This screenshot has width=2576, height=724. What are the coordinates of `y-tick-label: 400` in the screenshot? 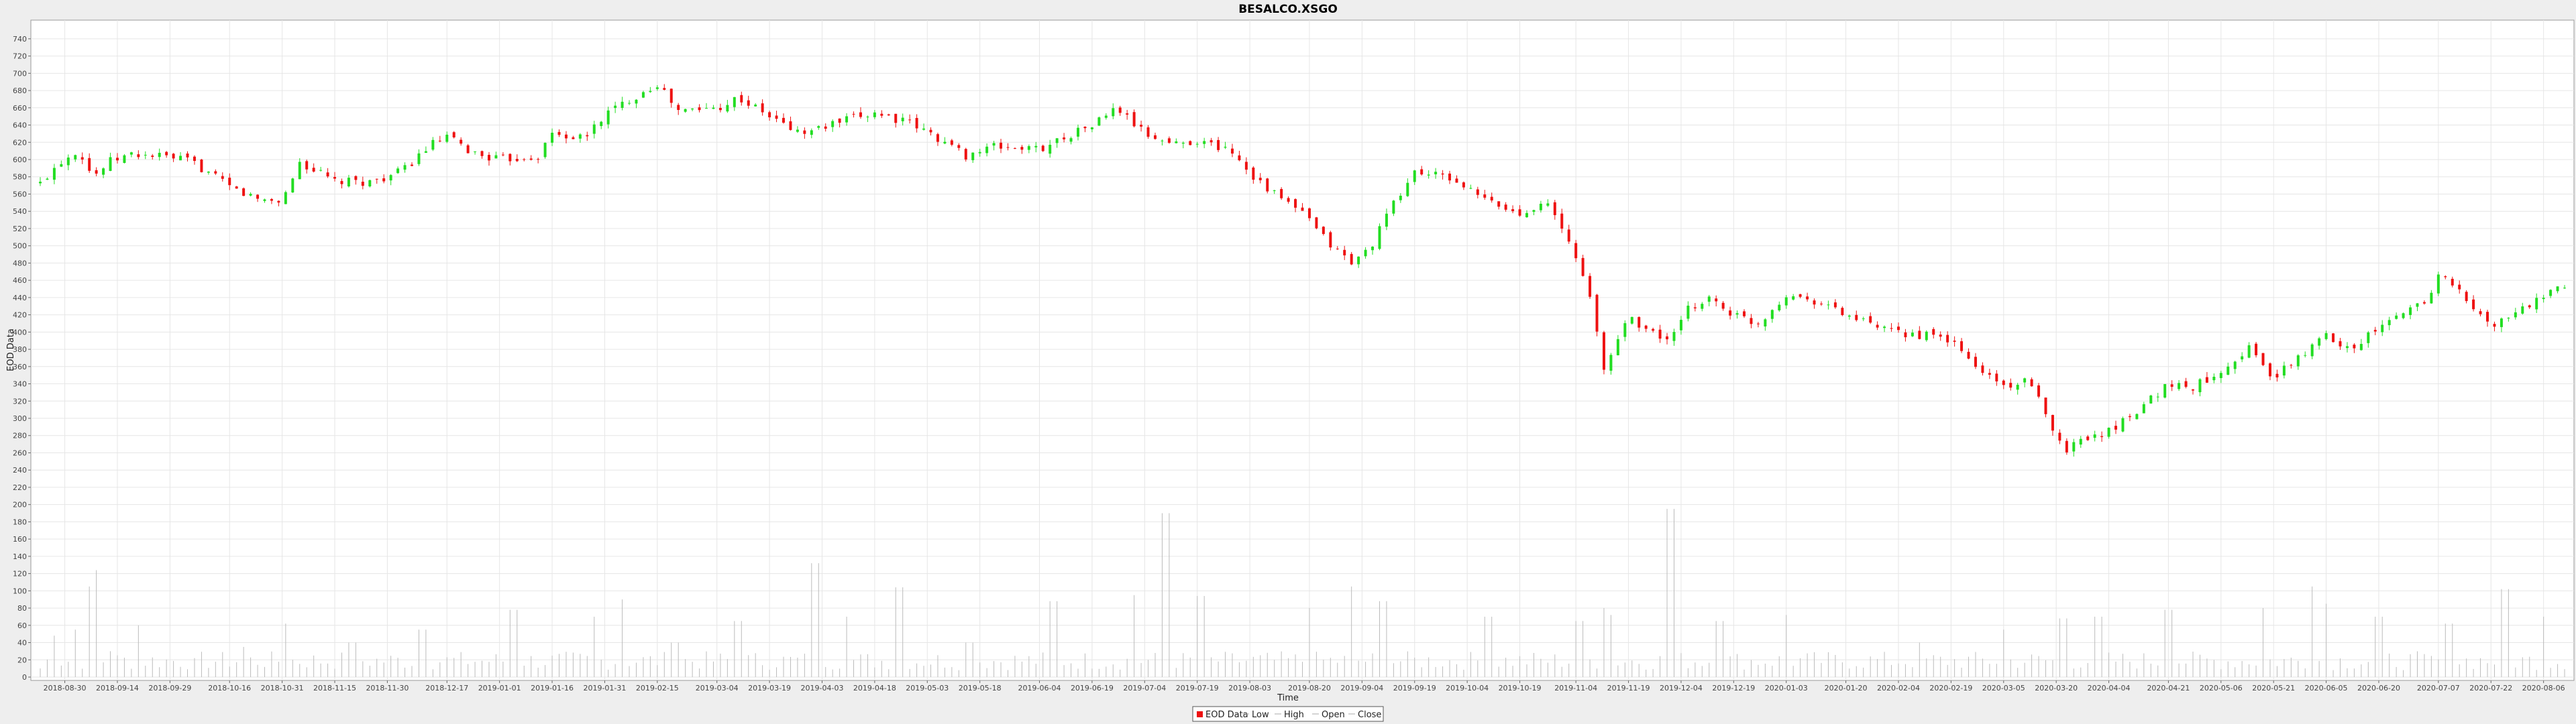 It's located at (20, 332).